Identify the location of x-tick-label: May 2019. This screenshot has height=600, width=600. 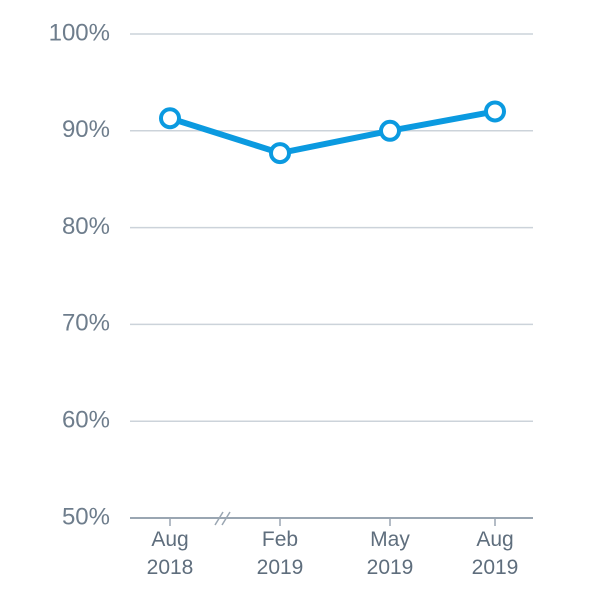
(390, 553).